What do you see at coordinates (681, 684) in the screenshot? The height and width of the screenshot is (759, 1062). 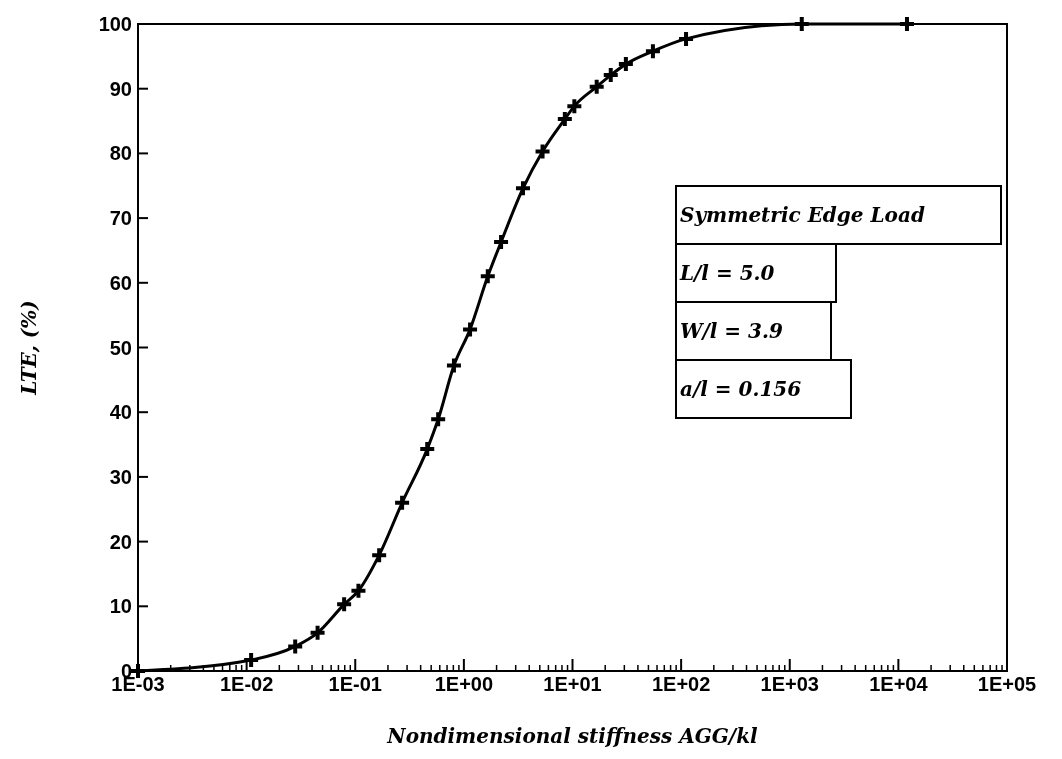 I see `x-tick-label: 1E+02` at bounding box center [681, 684].